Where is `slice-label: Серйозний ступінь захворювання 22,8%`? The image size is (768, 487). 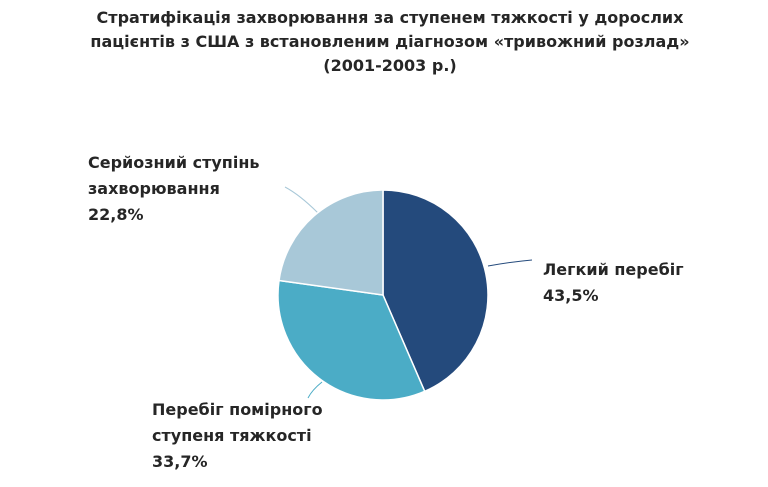 slice-label: Серйозний ступінь захворювання 22,8% is located at coordinates (198, 189).